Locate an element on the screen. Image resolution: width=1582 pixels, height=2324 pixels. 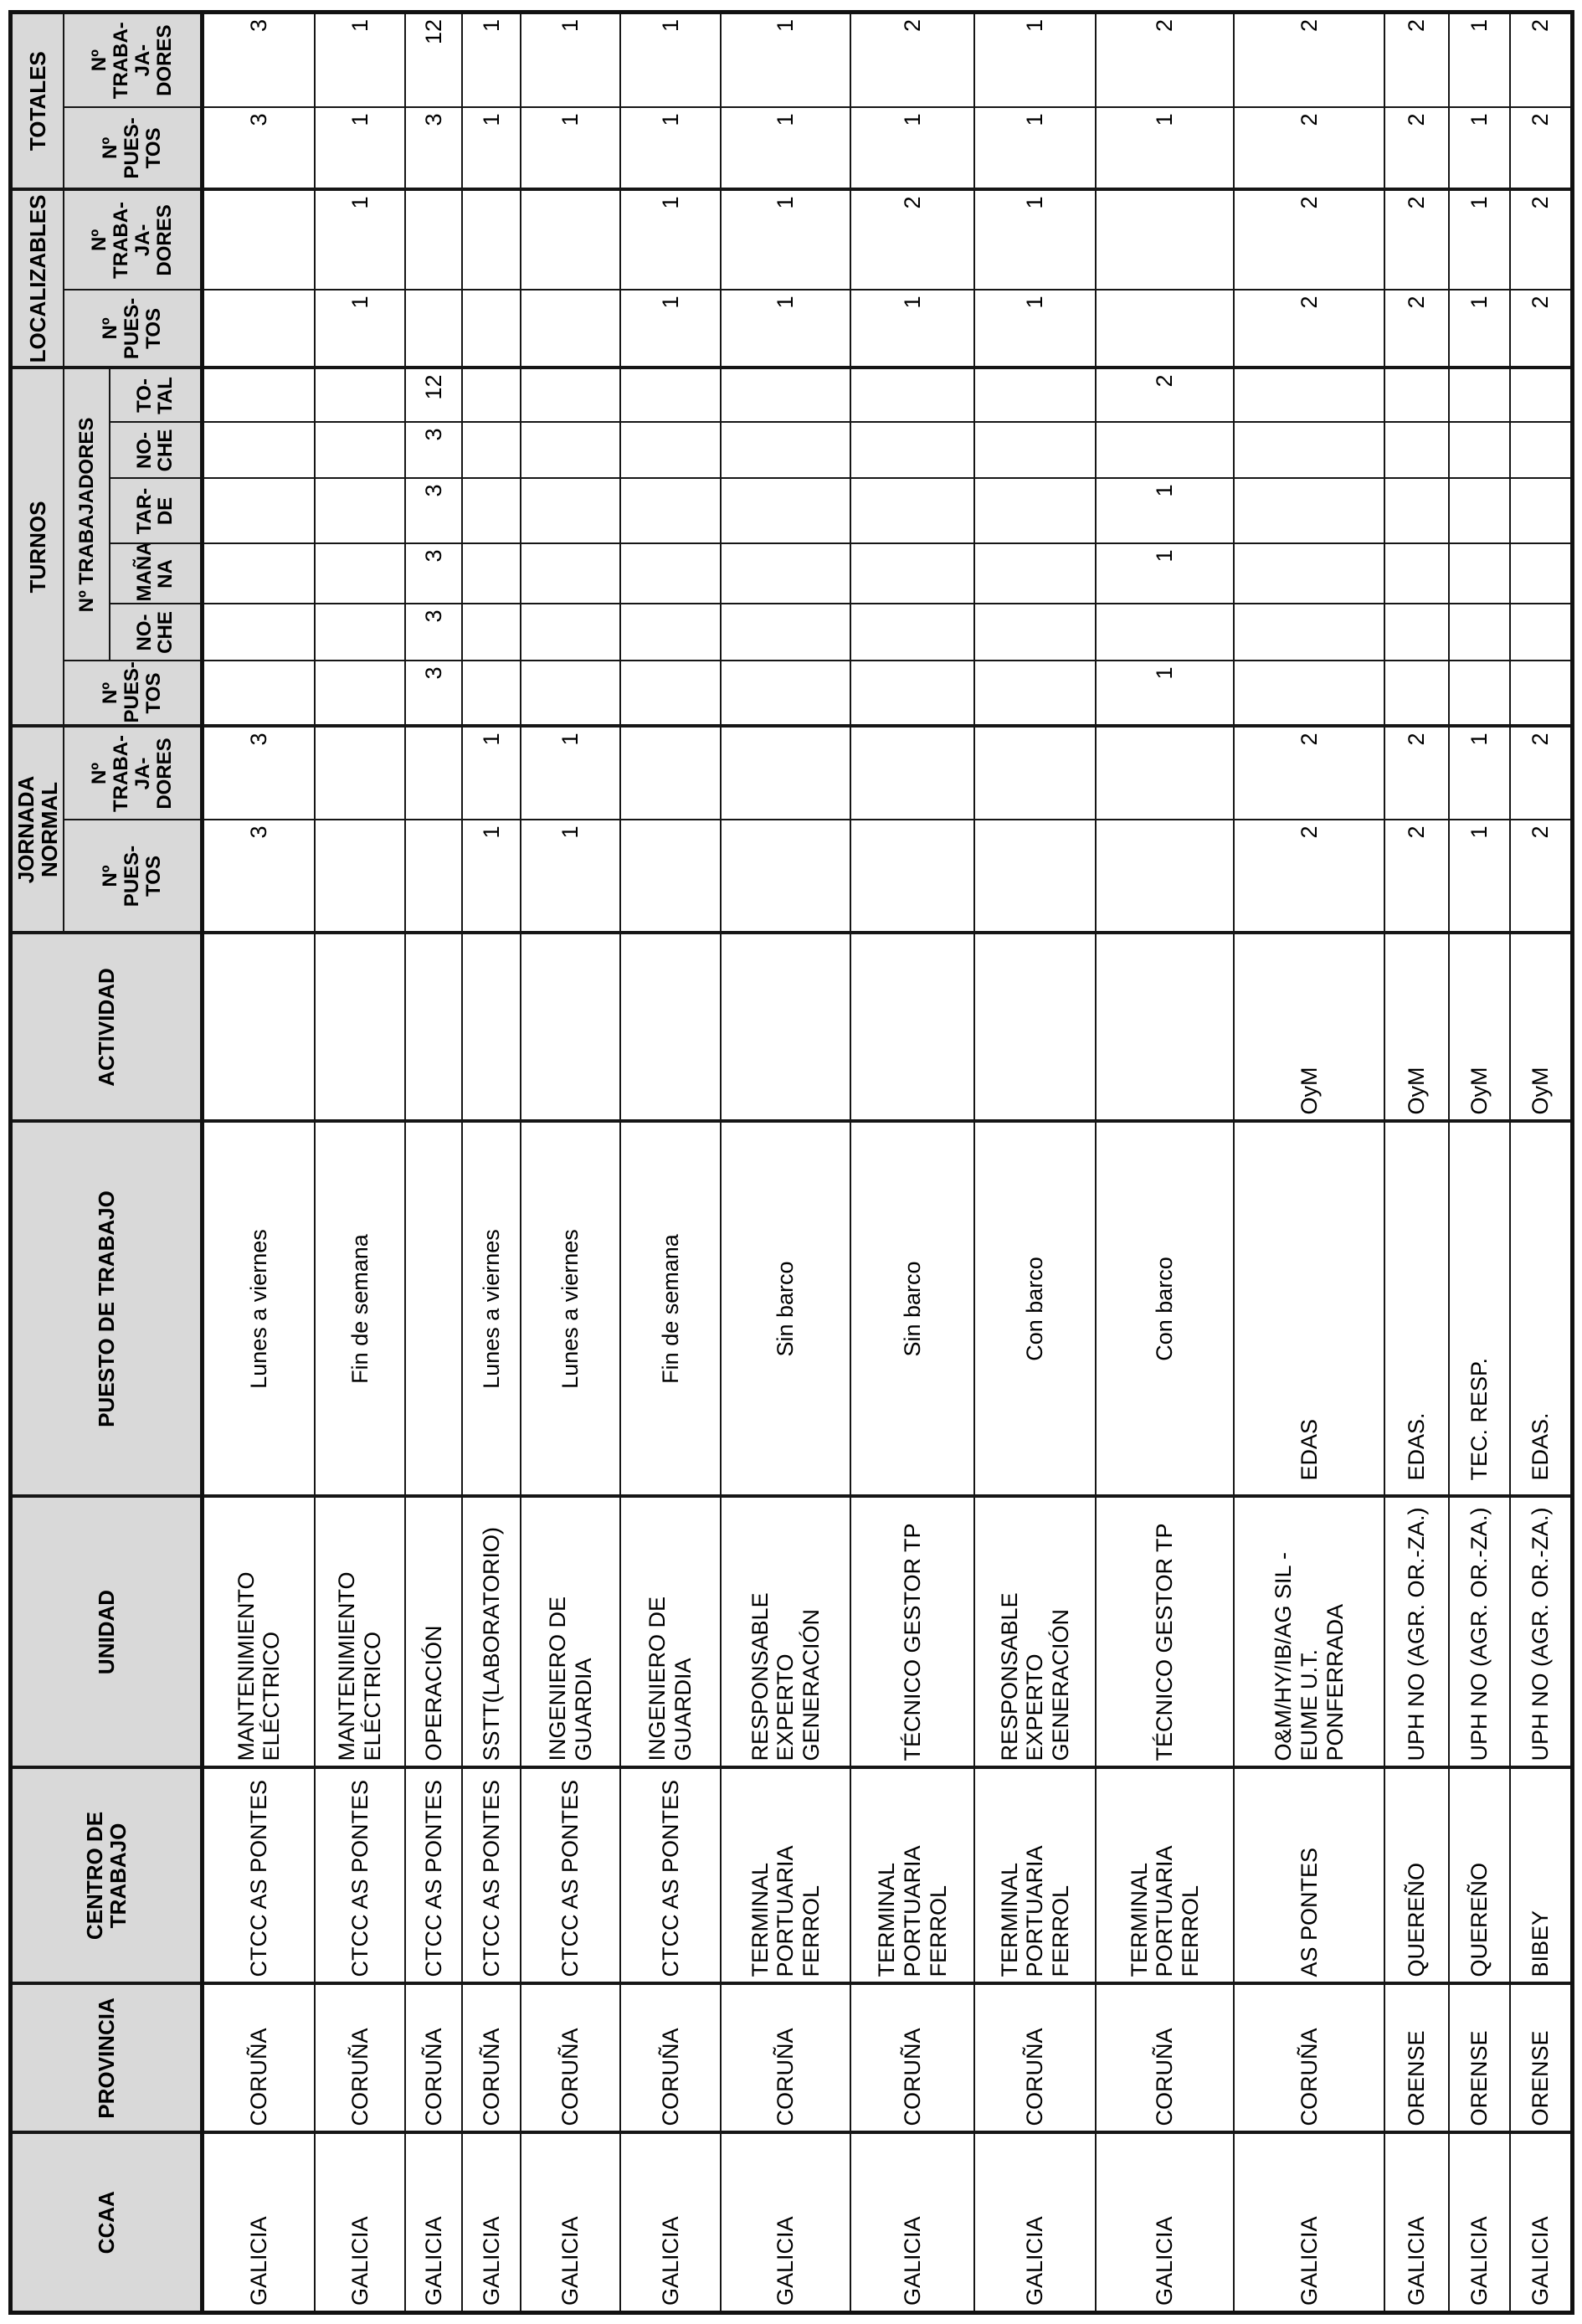
cell-tot-puestos: 2 is located at coordinates (1541, 148).